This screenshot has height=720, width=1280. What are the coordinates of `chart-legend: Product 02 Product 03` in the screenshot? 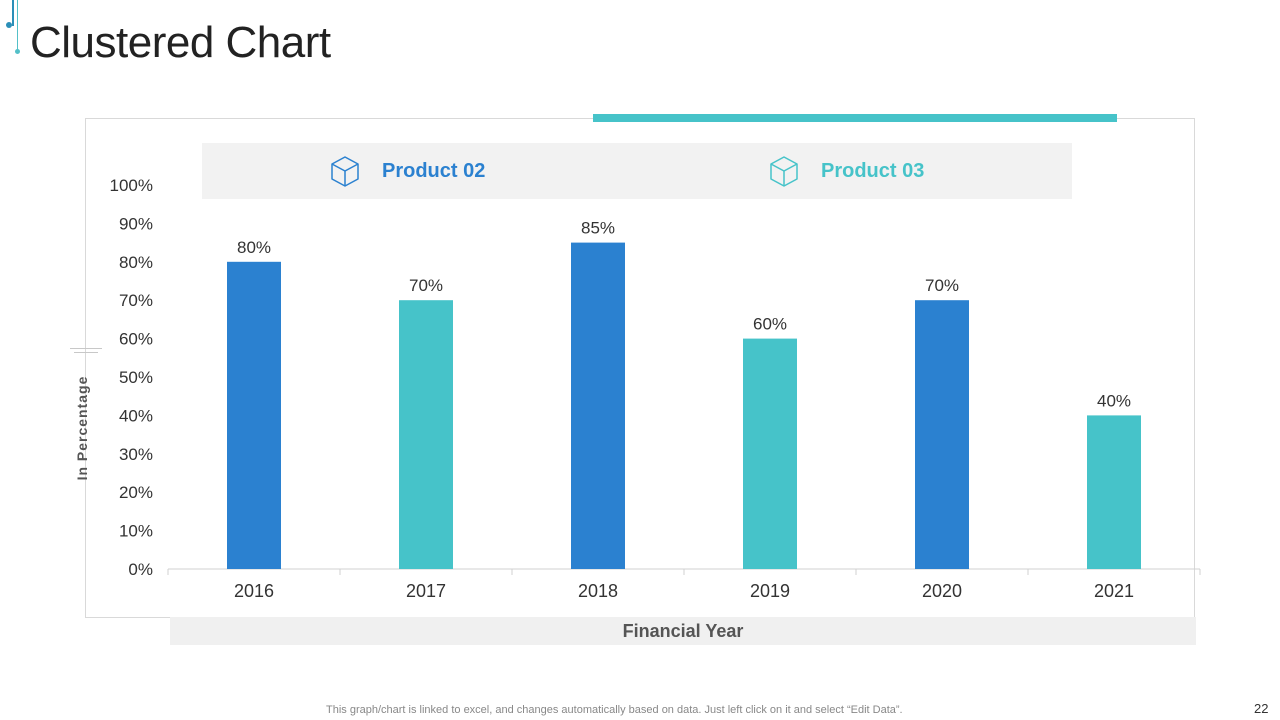 It's located at (637, 171).